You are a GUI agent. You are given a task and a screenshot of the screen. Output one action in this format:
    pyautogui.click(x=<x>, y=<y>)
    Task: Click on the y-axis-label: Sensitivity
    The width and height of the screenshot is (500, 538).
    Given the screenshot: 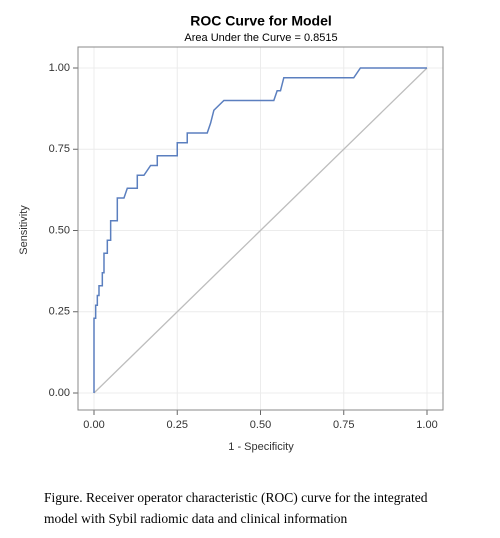 What is the action you would take?
    pyautogui.click(x=24, y=230)
    